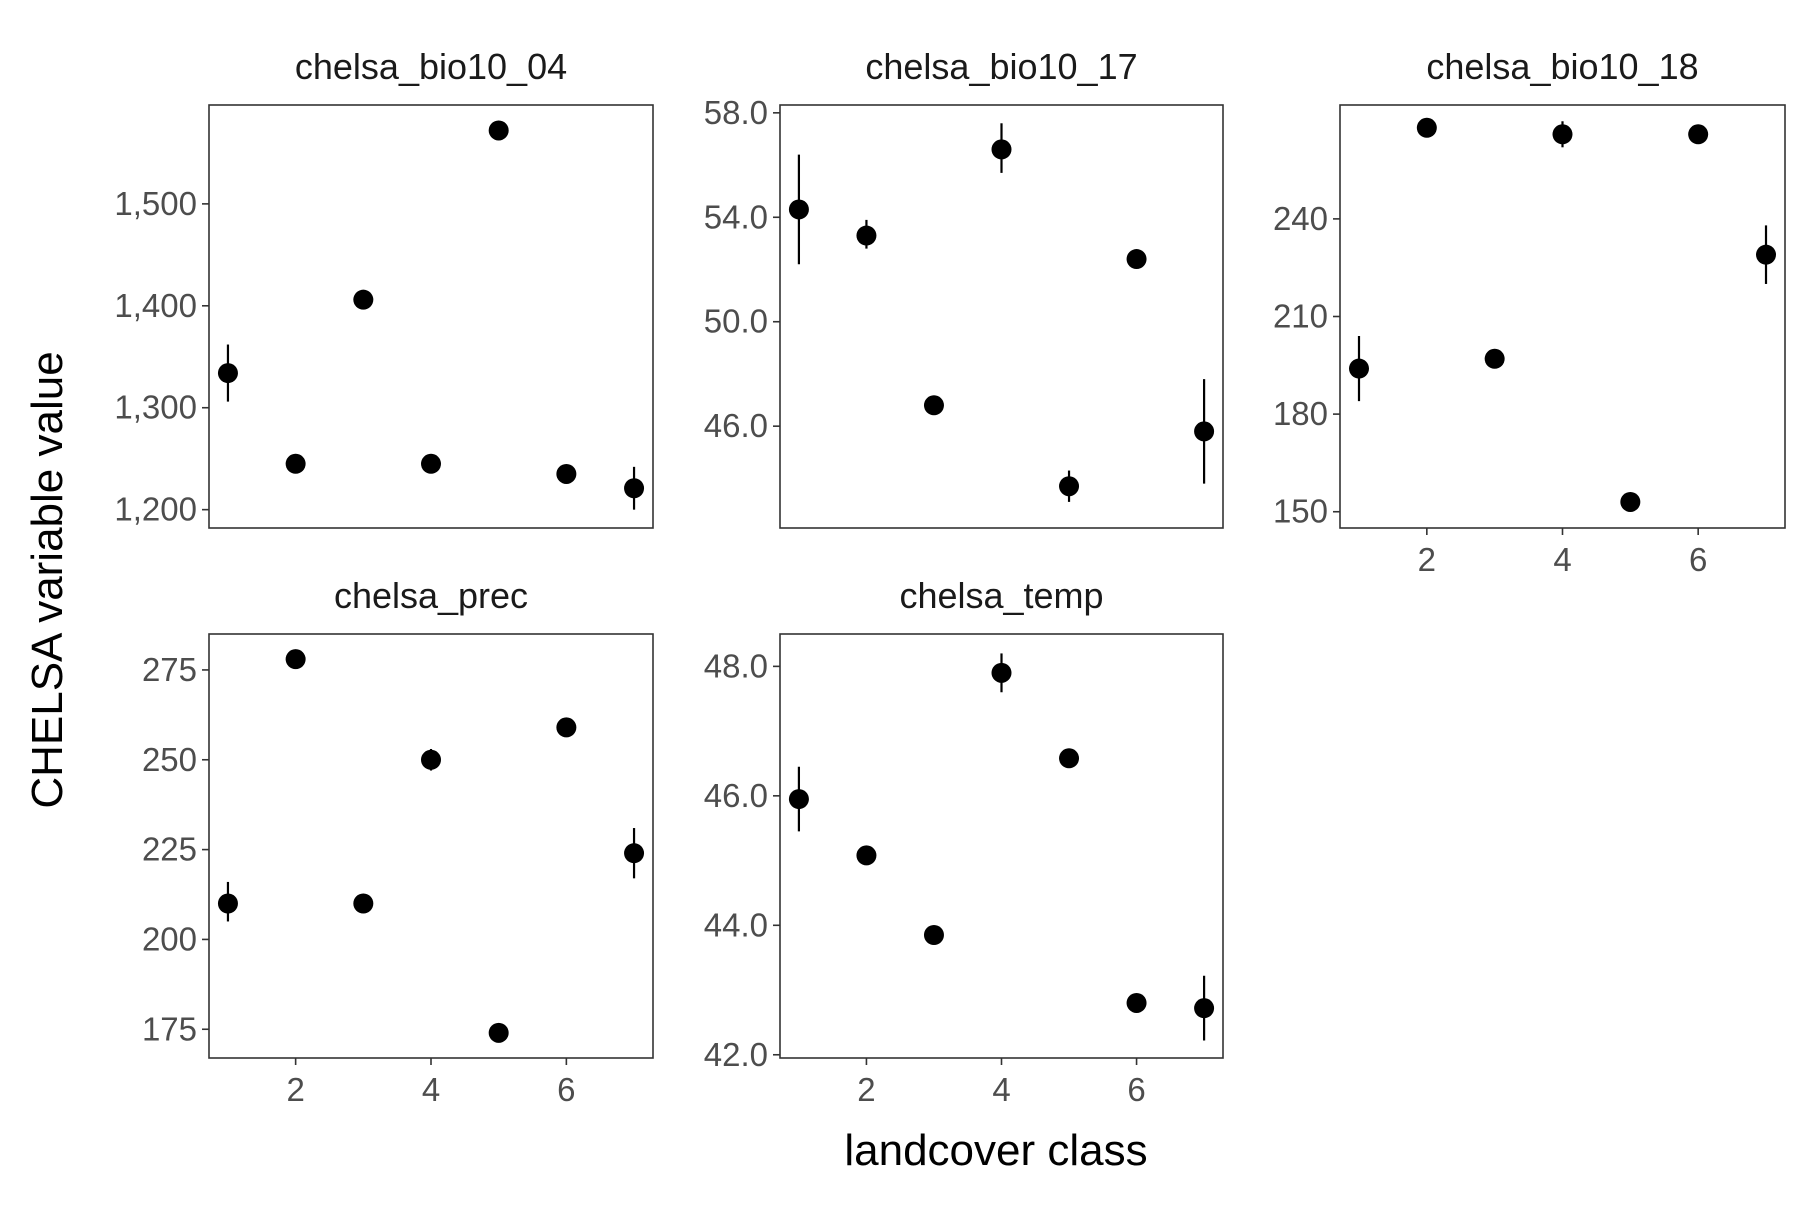  I want to click on y-tick-label: 200, so click(169, 938).